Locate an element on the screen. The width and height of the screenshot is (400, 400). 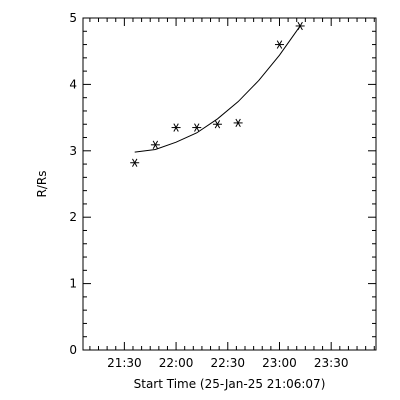
fit-curve-layer is located at coordinates (217, 89).